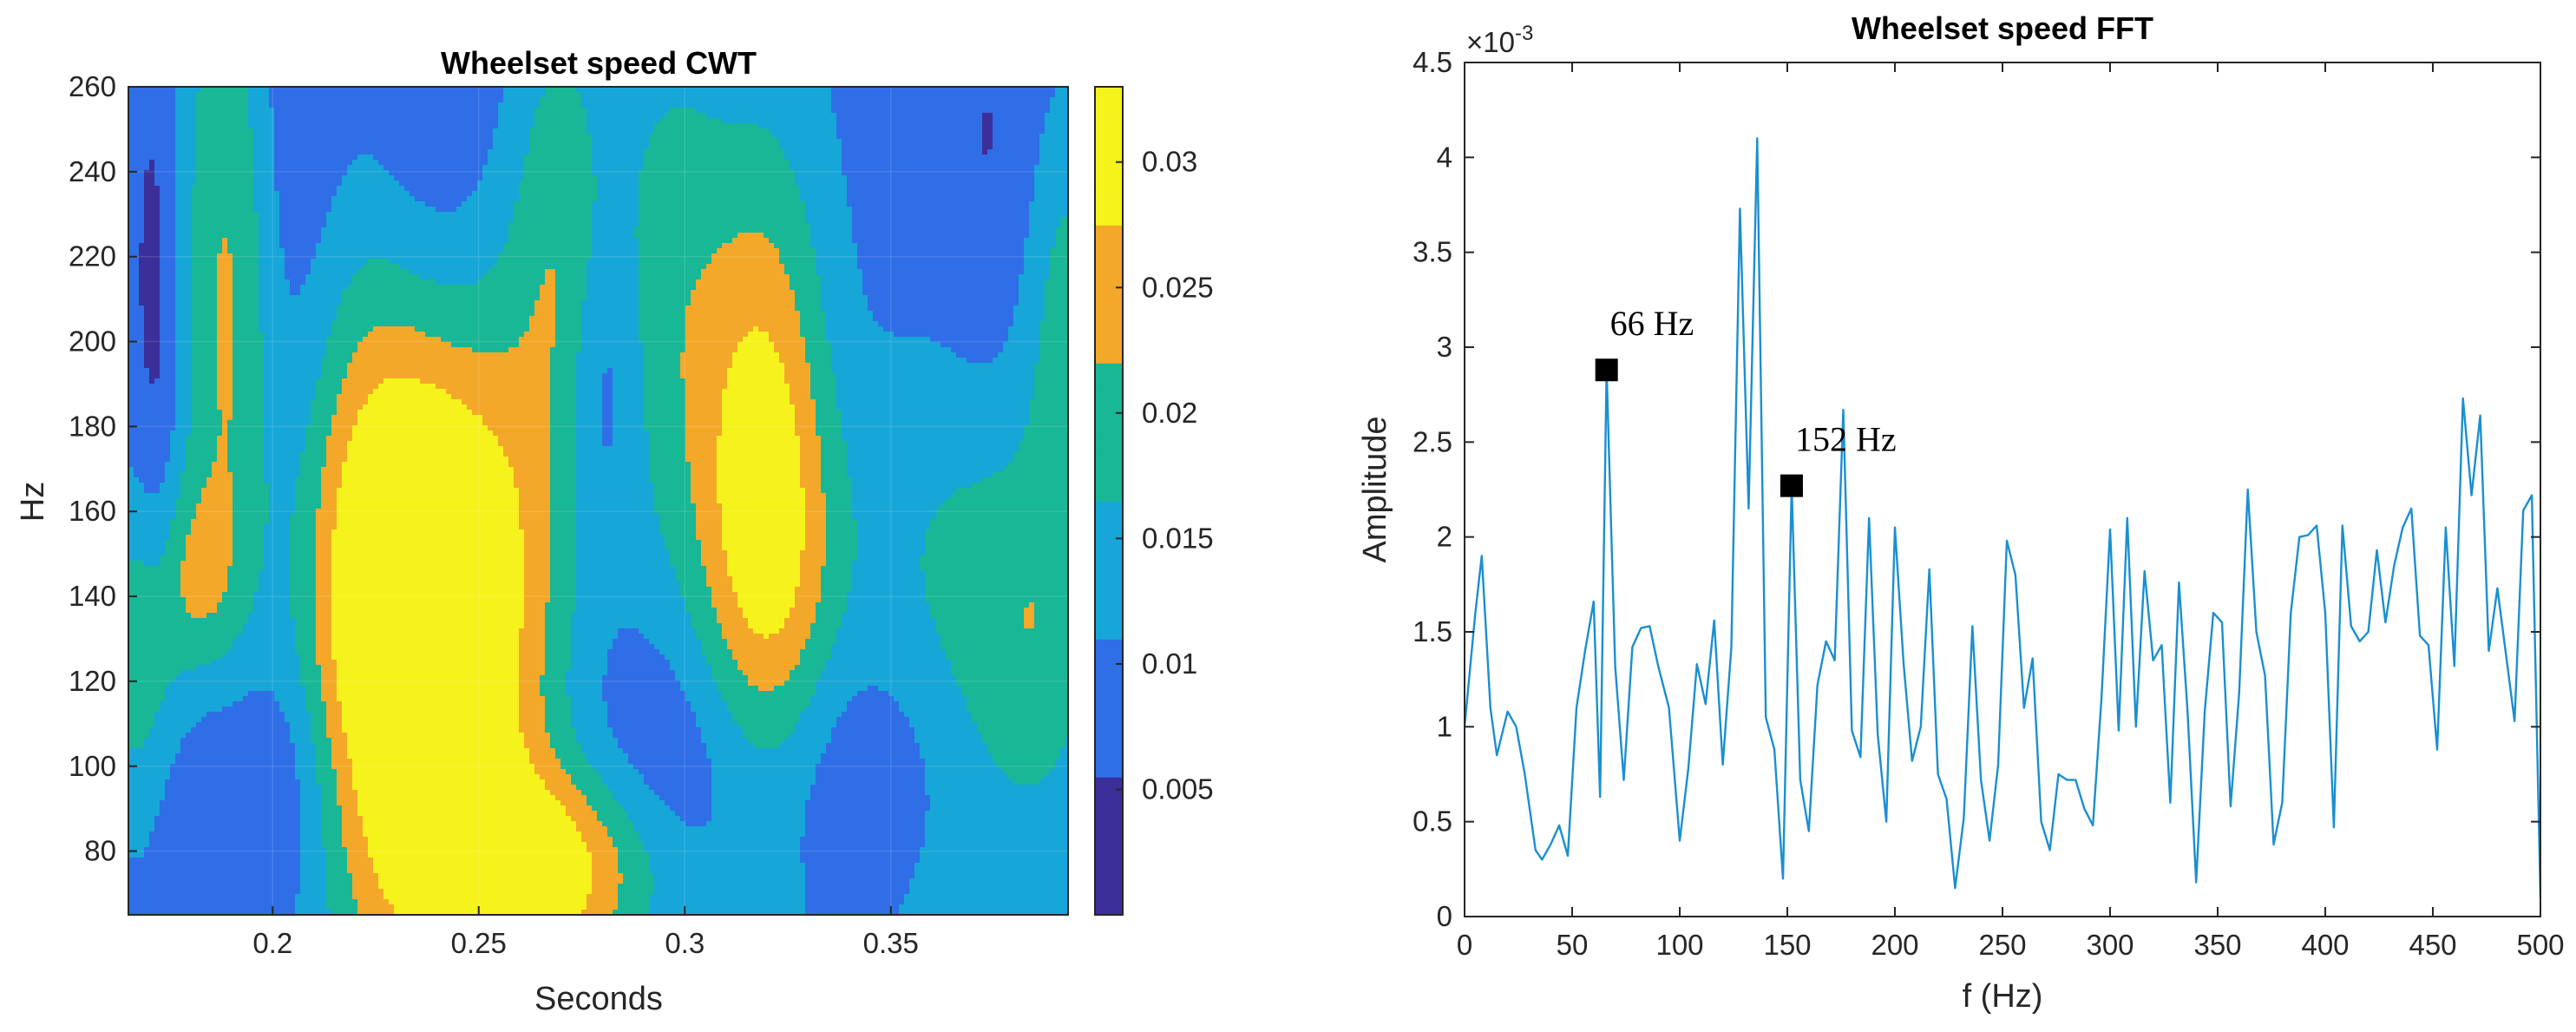 The image size is (2576, 1032). I want to click on cwt-x-tick-label: 0.2, so click(272, 943).